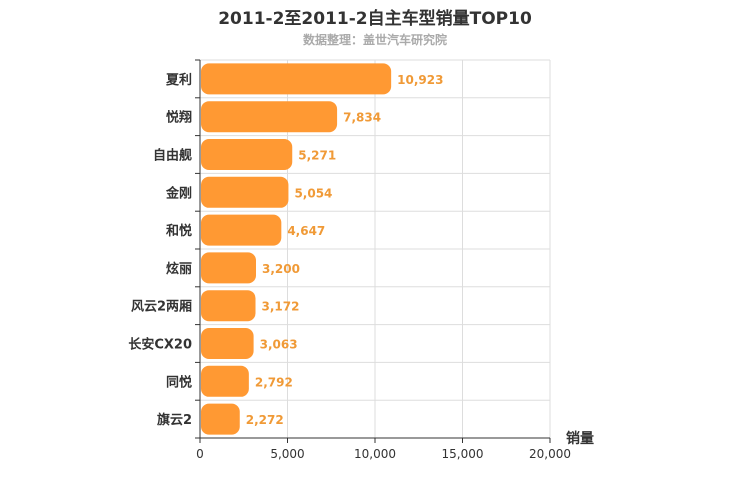 The image size is (750, 500). I want to click on data-label: 3,063, so click(279, 345).